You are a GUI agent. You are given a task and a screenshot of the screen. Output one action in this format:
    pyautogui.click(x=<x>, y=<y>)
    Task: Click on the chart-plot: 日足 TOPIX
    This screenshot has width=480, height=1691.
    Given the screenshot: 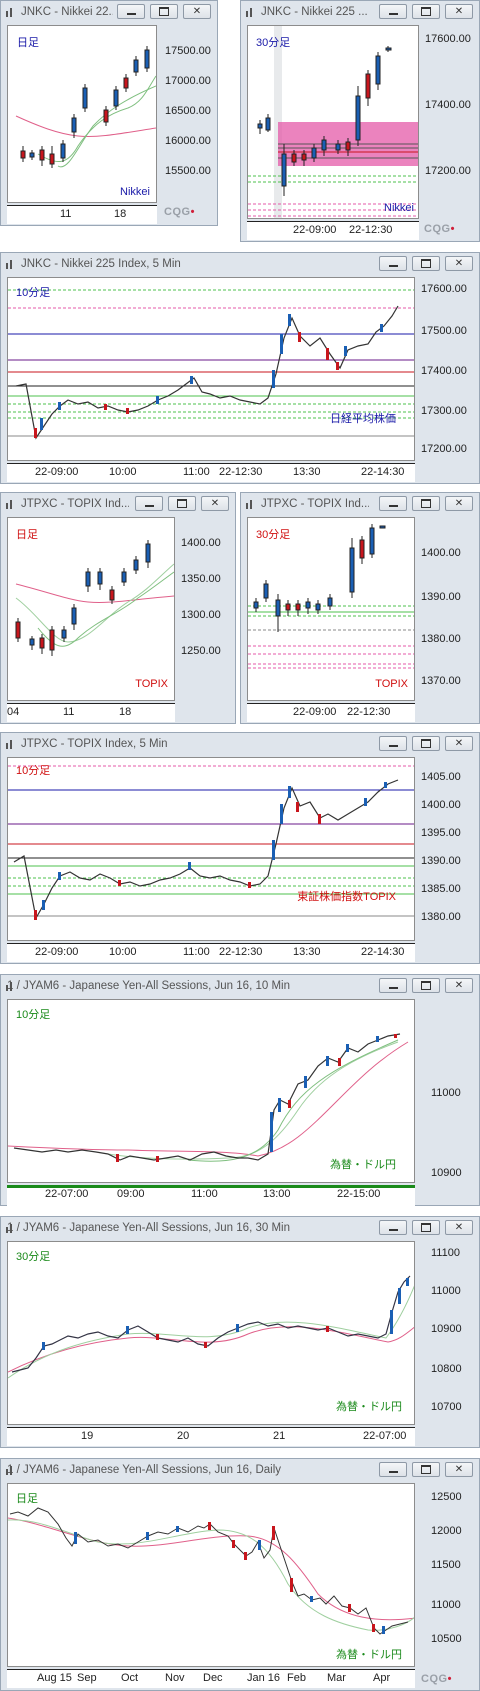 What is the action you would take?
    pyautogui.click(x=91, y=609)
    